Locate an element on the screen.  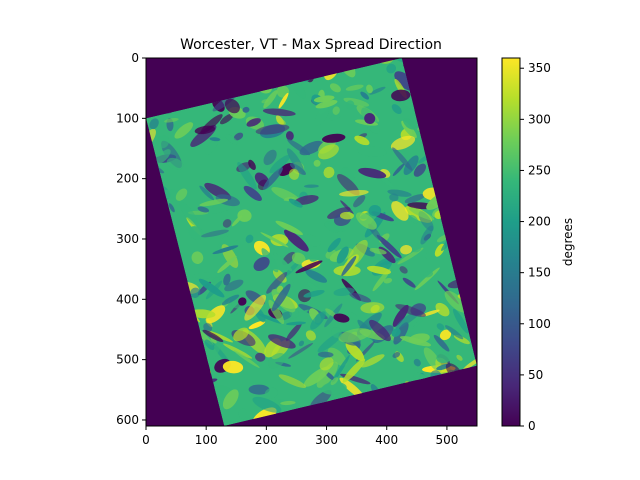
x-tick-label: 500 is located at coordinates (446, 440).